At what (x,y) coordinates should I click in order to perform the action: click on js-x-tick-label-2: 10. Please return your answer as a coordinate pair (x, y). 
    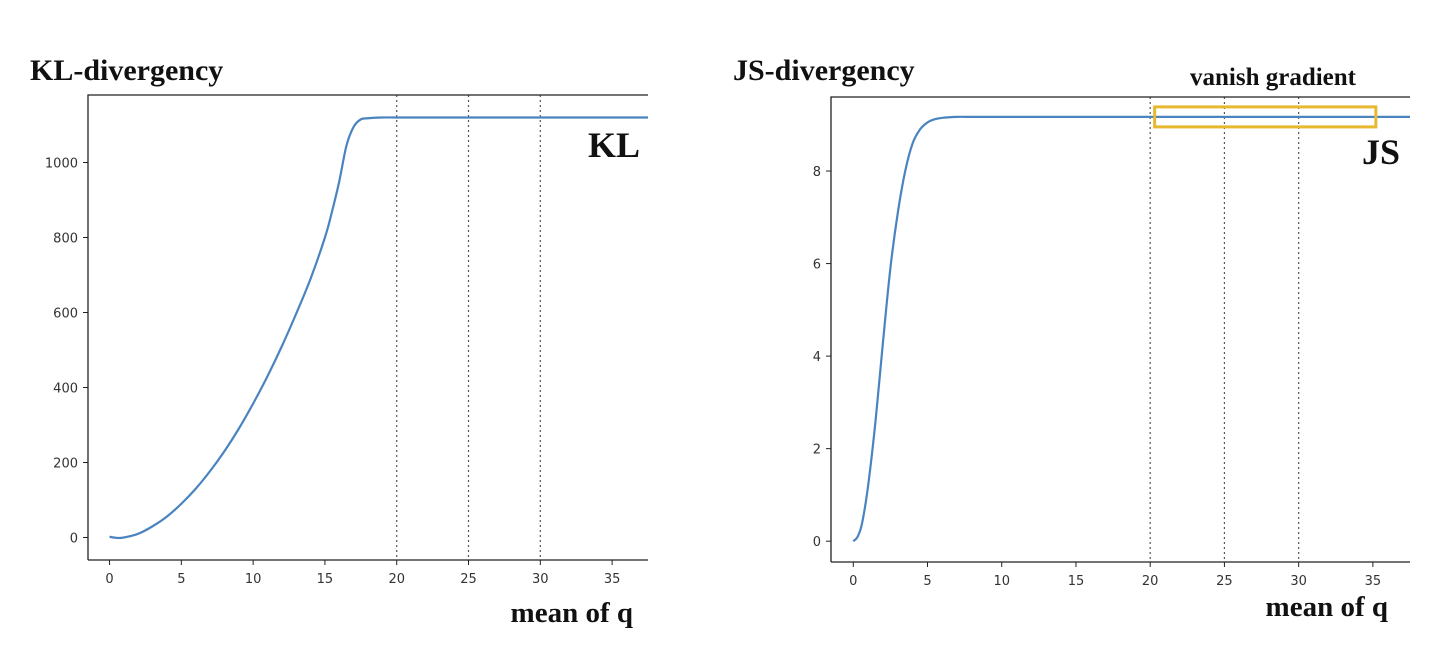
    Looking at the image, I should click on (1001, 581).